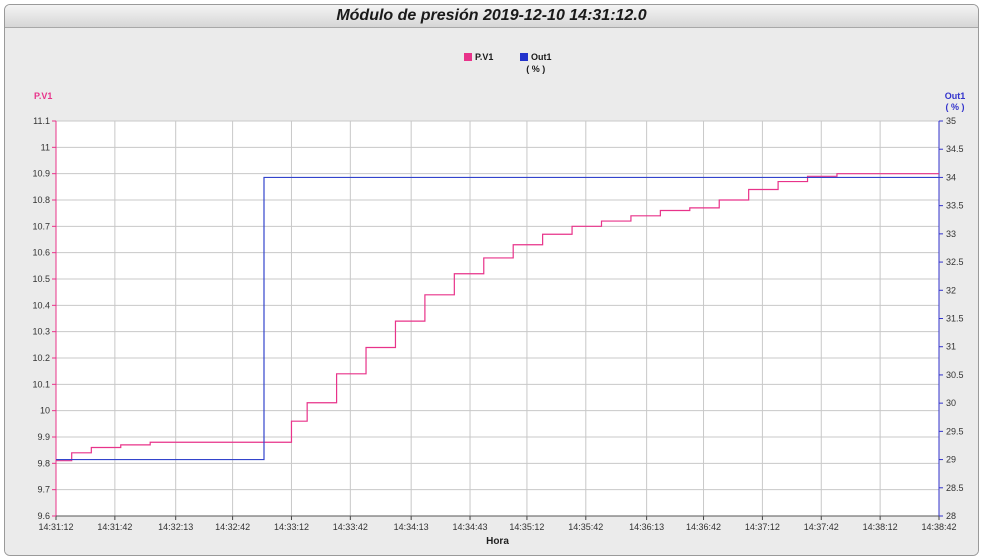 The height and width of the screenshot is (560, 983). What do you see at coordinates (41, 332) in the screenshot?
I see `y-left-tick-label: 10.3` at bounding box center [41, 332].